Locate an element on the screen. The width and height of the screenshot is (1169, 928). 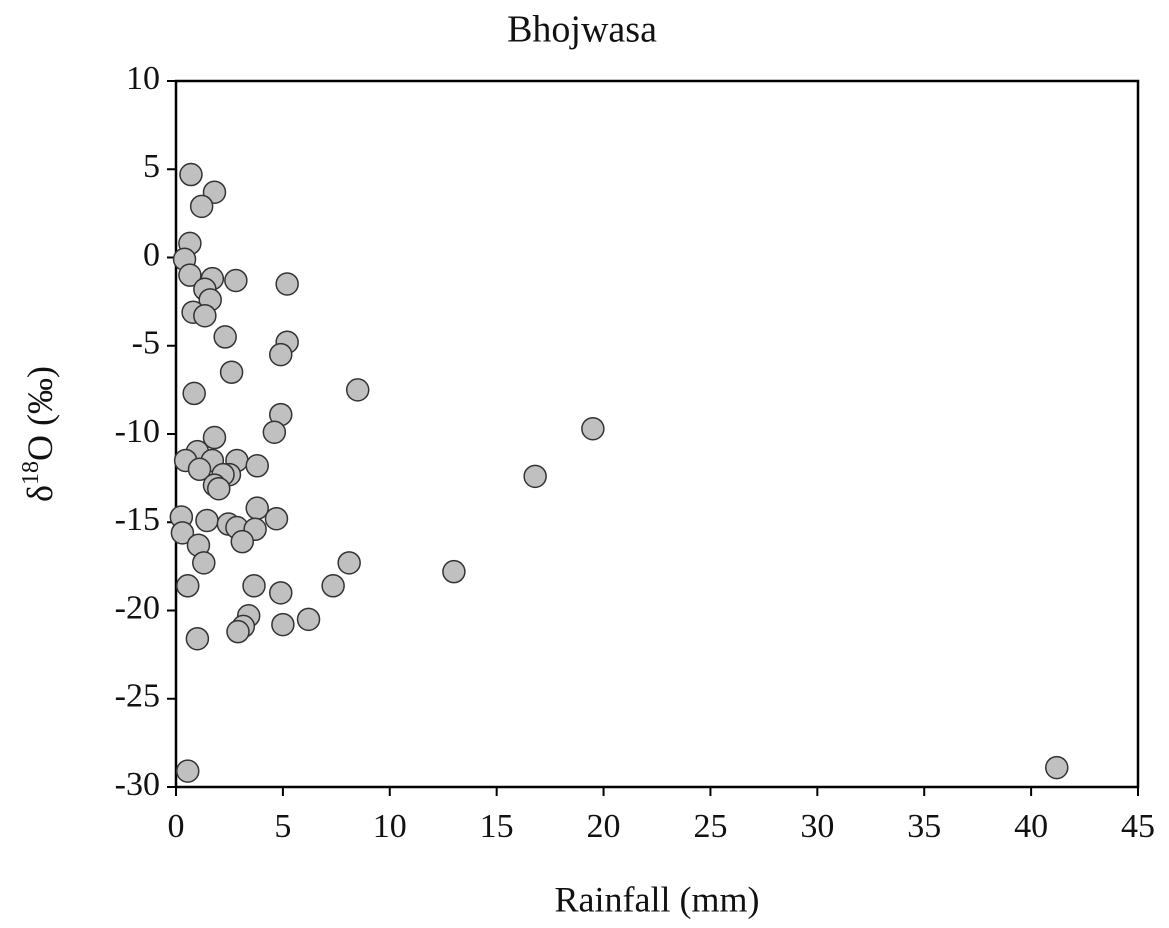
chart-title: Bhojwasa is located at coordinates (582, 30).